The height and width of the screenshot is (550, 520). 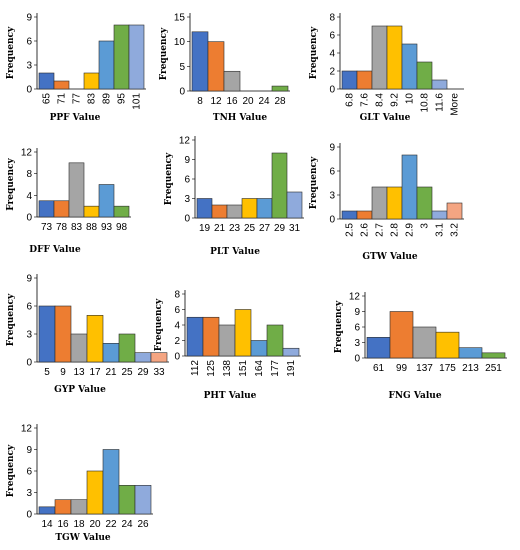 I want to click on y-tick-label: 4, so click(x=177, y=326).